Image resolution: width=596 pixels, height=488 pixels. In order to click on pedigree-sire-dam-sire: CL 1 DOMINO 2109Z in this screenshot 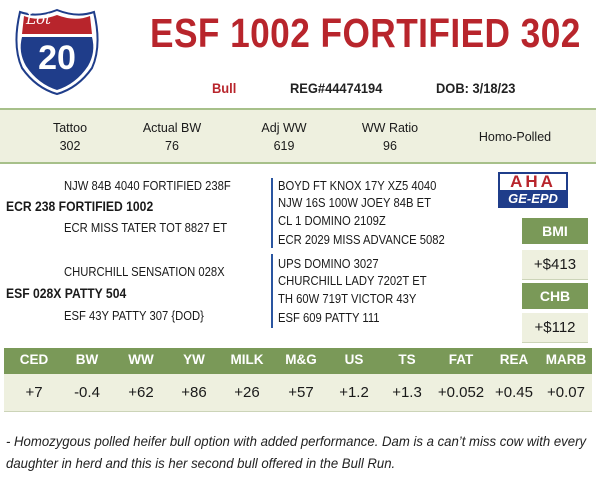, I will do `click(332, 221)`.